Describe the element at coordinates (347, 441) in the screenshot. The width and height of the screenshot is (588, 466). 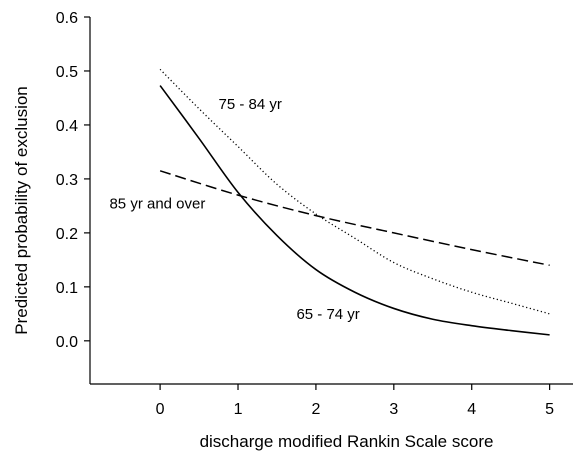
I see `x-axis-title: discharge modified Rankin Scale score` at that location.